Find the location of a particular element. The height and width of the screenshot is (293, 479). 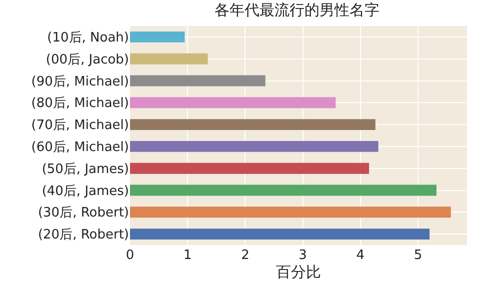

y-tick-label: (60后, Michael) is located at coordinates (80, 147).